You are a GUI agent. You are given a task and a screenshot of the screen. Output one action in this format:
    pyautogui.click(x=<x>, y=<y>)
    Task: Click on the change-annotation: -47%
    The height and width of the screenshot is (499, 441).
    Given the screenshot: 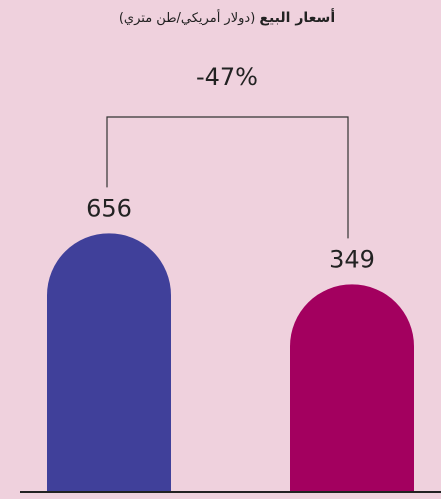 What is the action you would take?
    pyautogui.click(x=227, y=77)
    